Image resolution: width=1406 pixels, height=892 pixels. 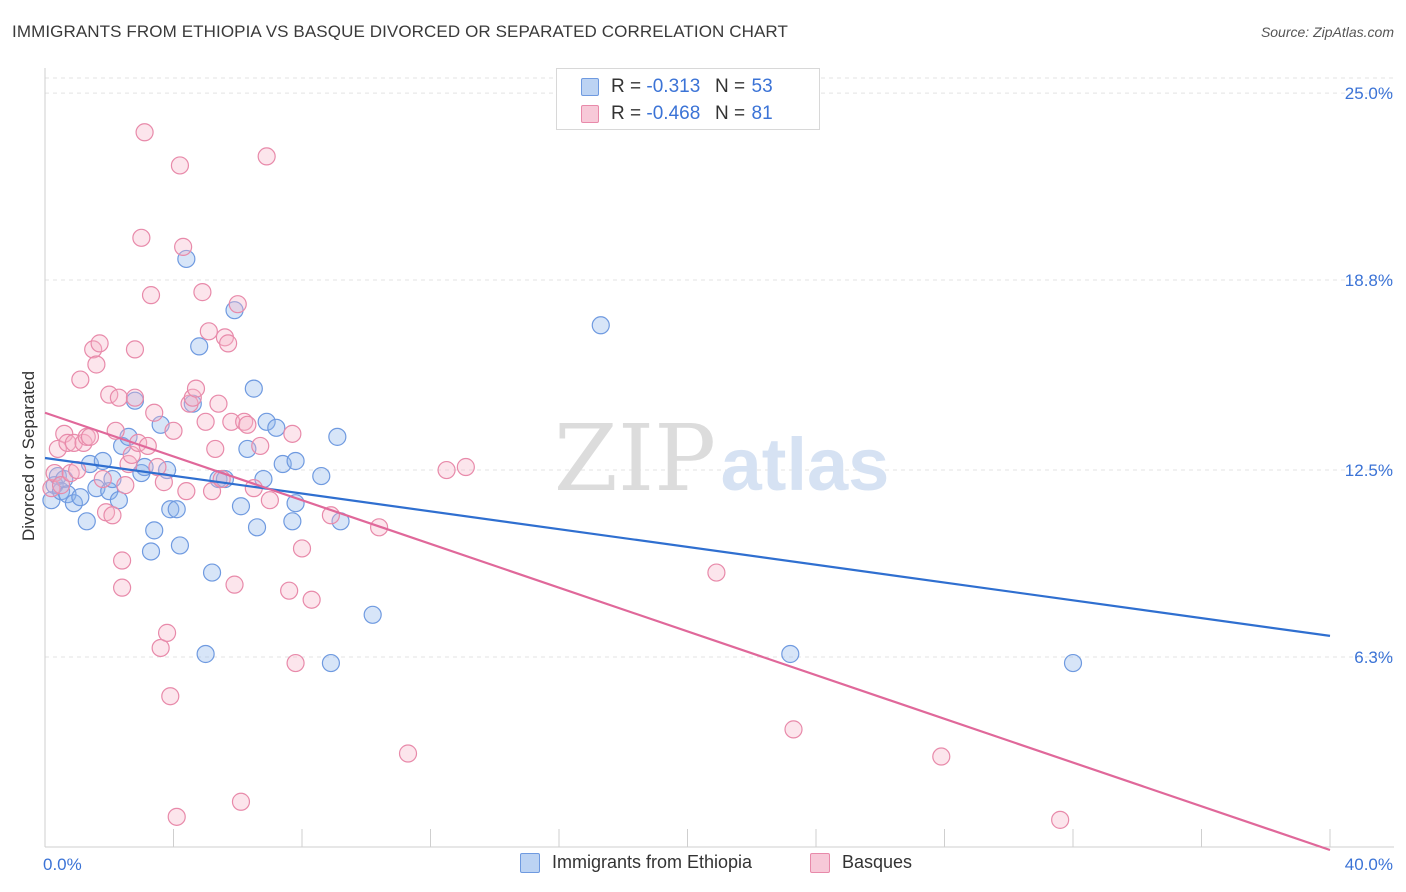 I want to click on y-tick-label: 18.8%, so click(x=1369, y=280).